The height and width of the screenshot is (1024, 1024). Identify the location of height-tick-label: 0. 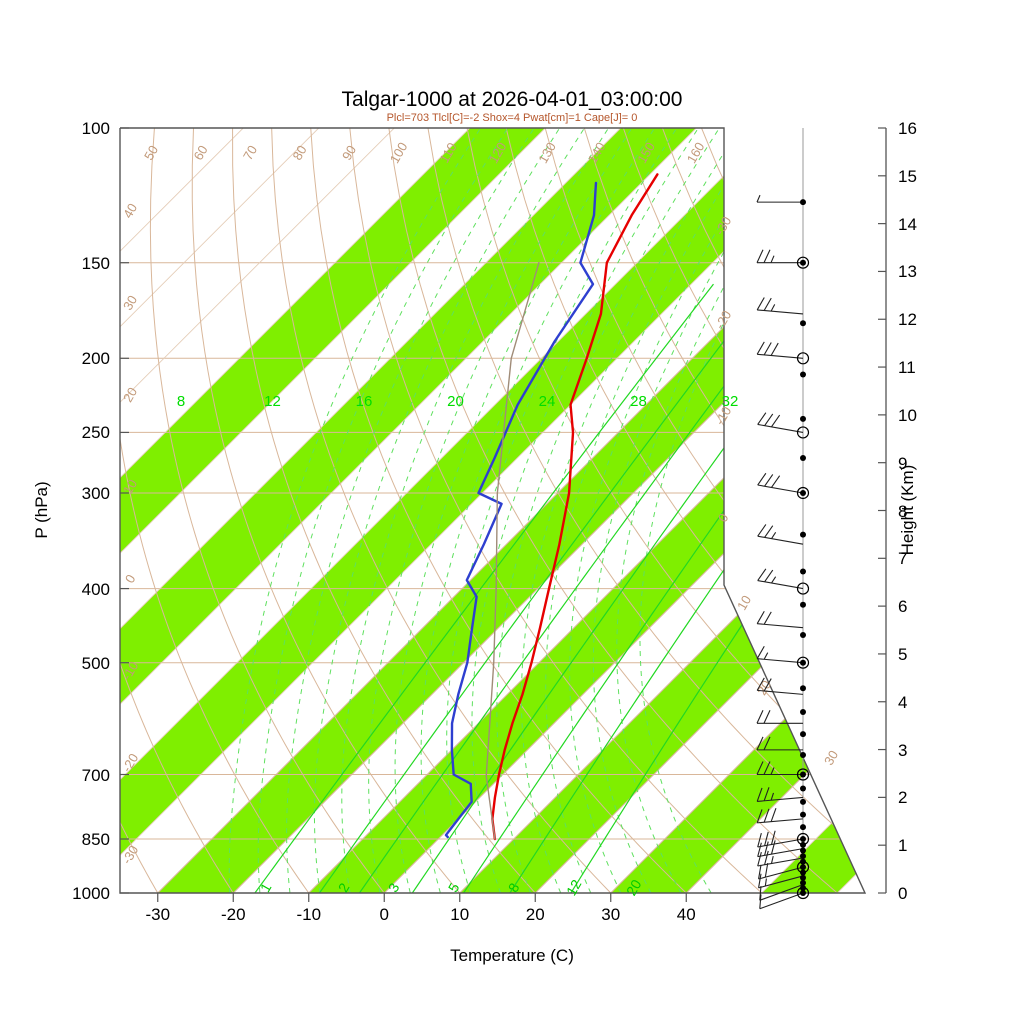
(903, 893).